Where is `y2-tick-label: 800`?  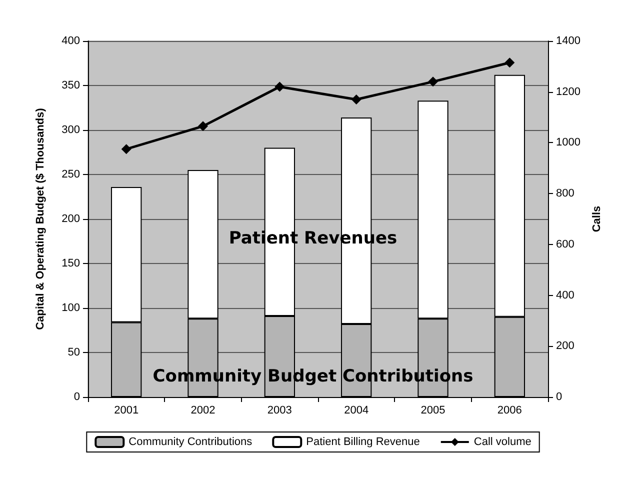 y2-tick-label: 800 is located at coordinates (565, 194).